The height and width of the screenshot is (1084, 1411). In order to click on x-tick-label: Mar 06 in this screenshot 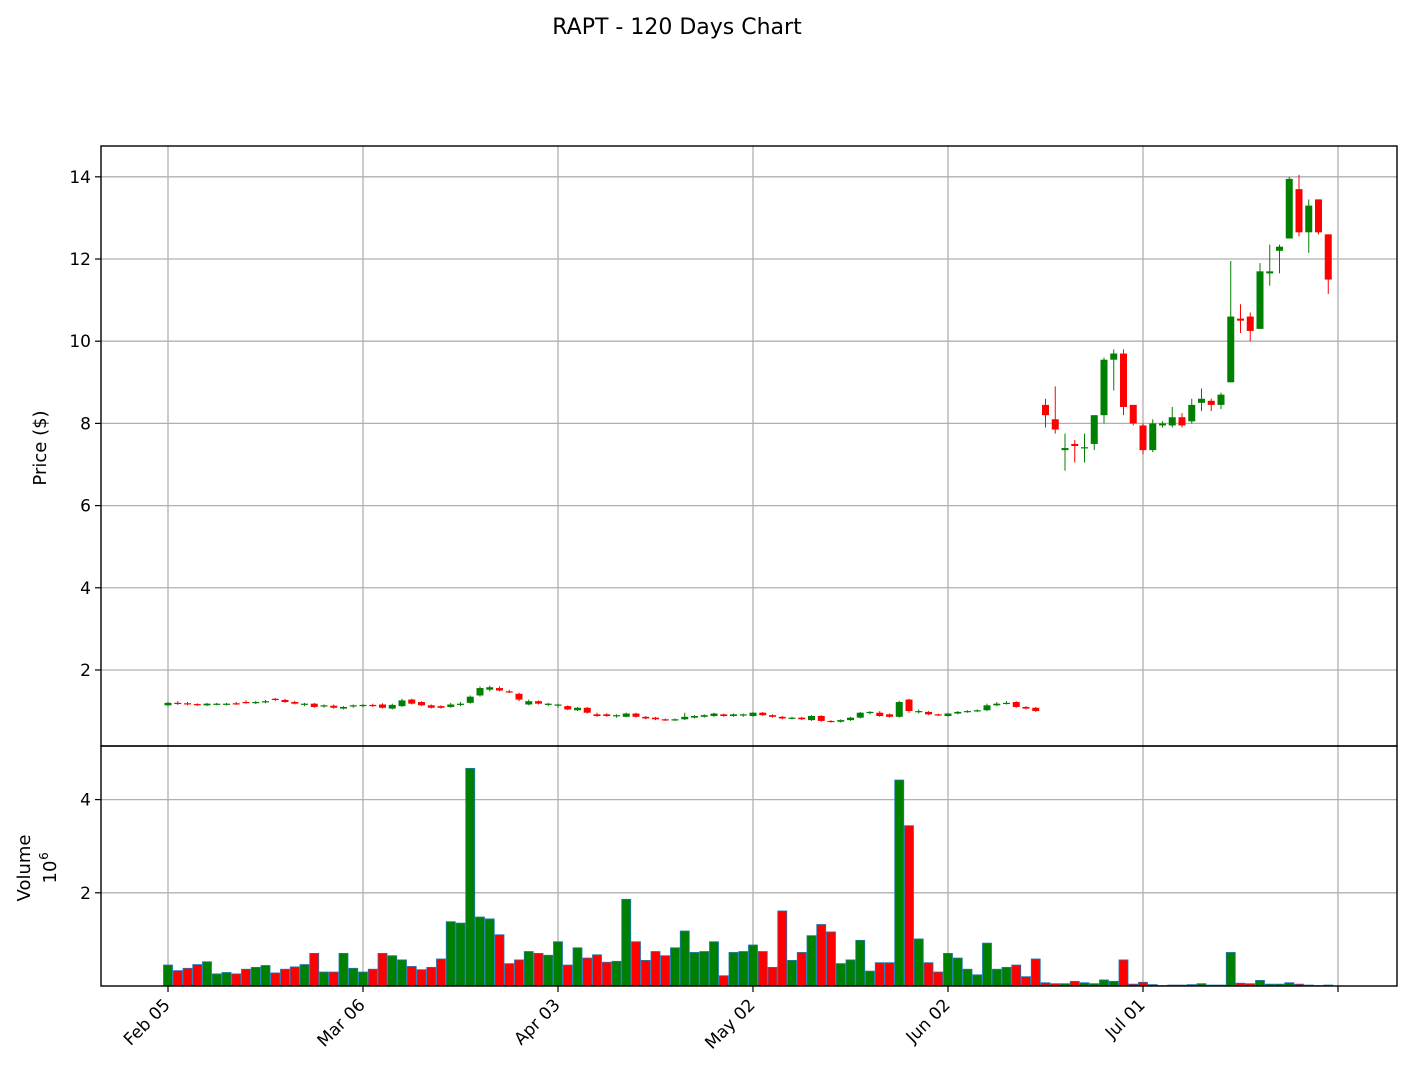, I will do `click(342, 1023)`.